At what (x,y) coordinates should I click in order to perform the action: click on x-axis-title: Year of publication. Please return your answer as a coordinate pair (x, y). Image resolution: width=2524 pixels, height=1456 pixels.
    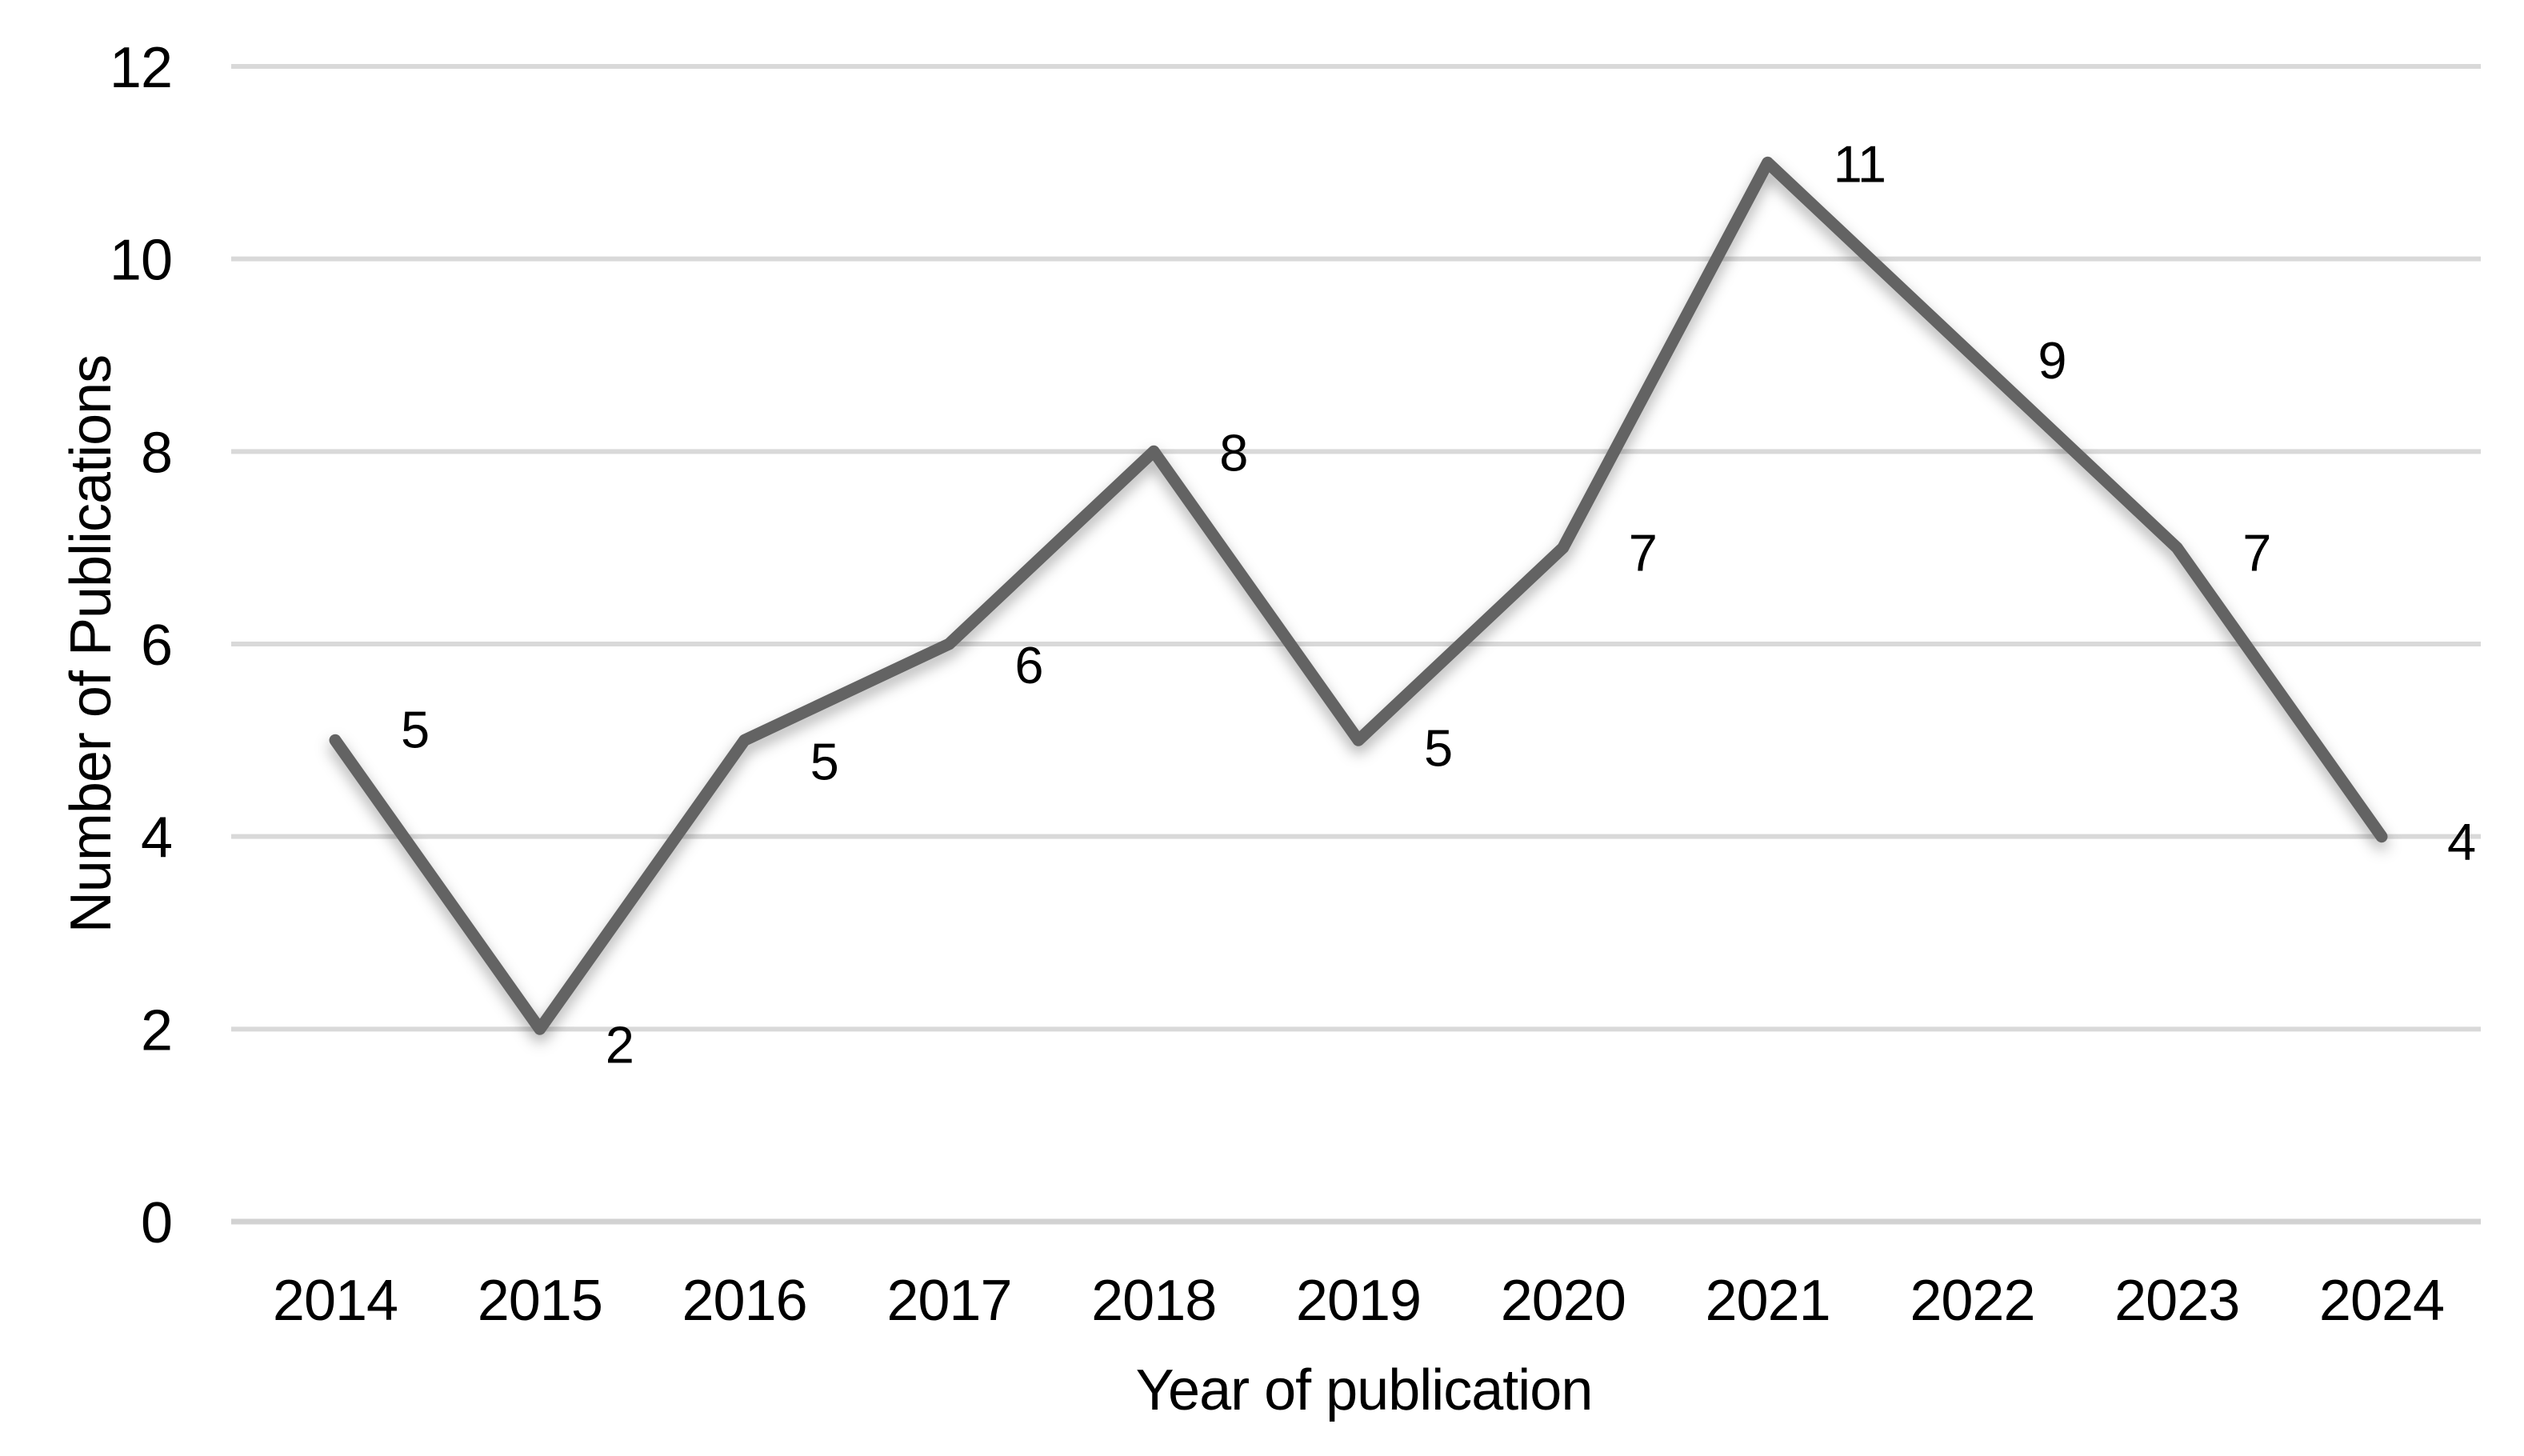
    Looking at the image, I should click on (1364, 1390).